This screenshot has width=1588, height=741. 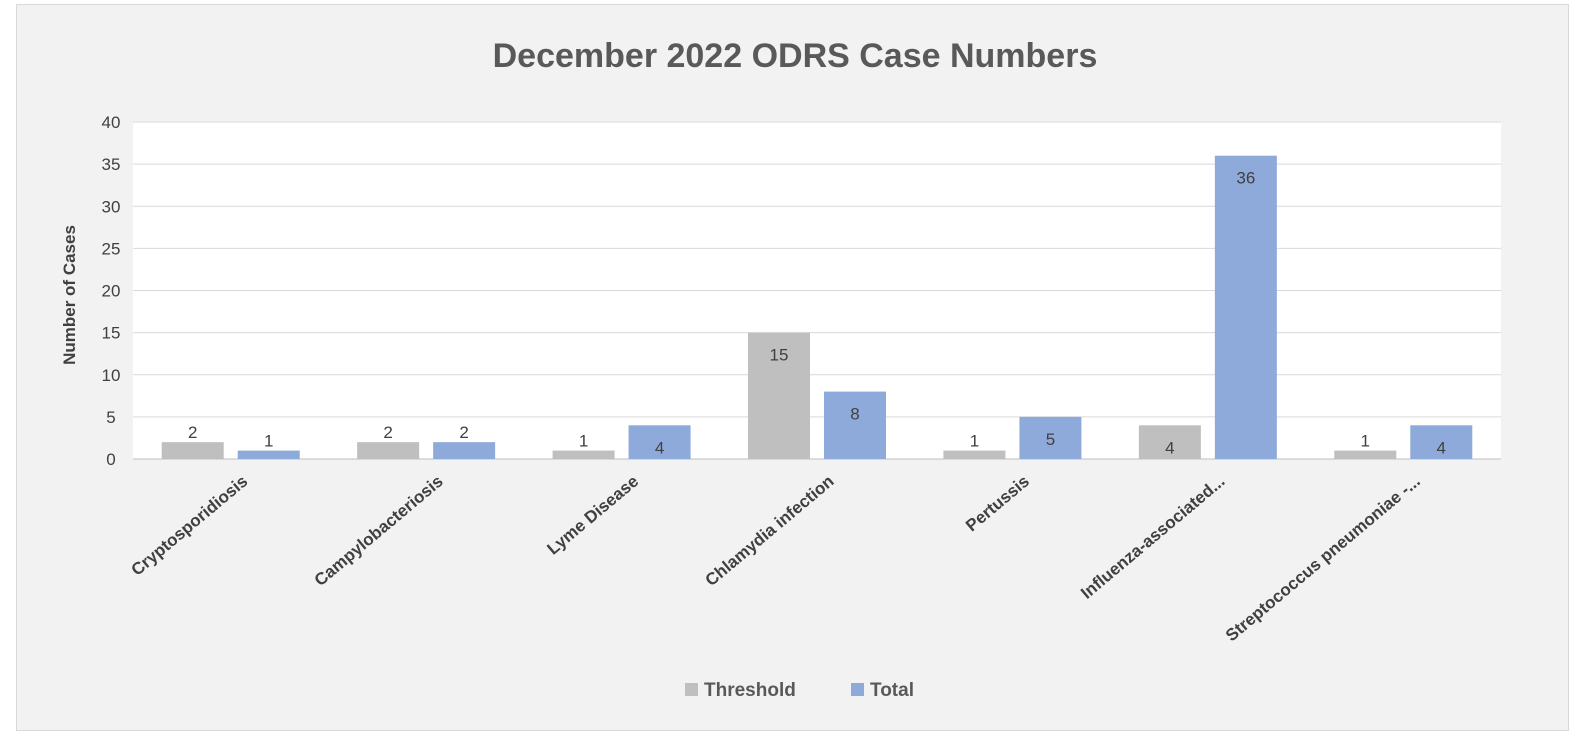 What do you see at coordinates (110, 459) in the screenshot?
I see `y-tick-label: 0` at bounding box center [110, 459].